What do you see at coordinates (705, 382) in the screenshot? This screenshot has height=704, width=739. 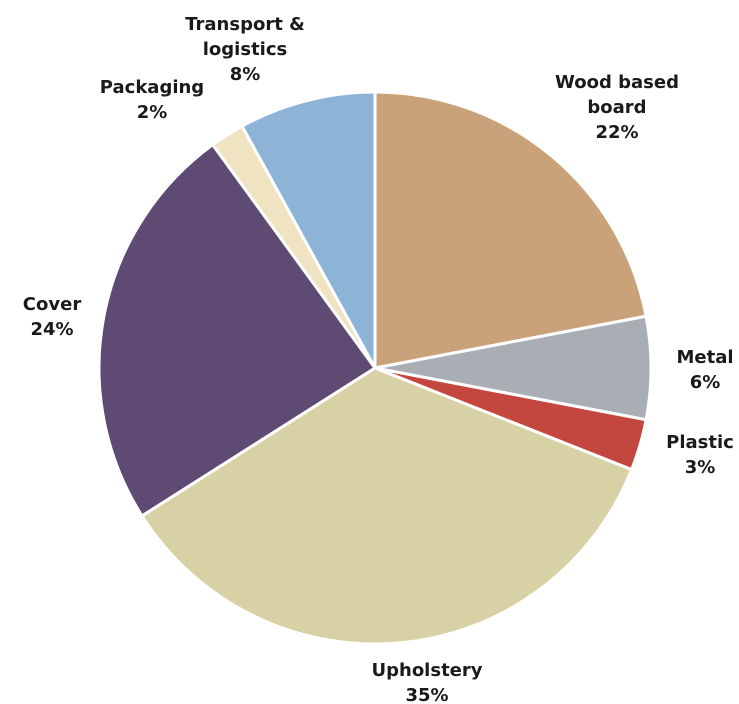 I see `percent-label: 6%` at bounding box center [705, 382].